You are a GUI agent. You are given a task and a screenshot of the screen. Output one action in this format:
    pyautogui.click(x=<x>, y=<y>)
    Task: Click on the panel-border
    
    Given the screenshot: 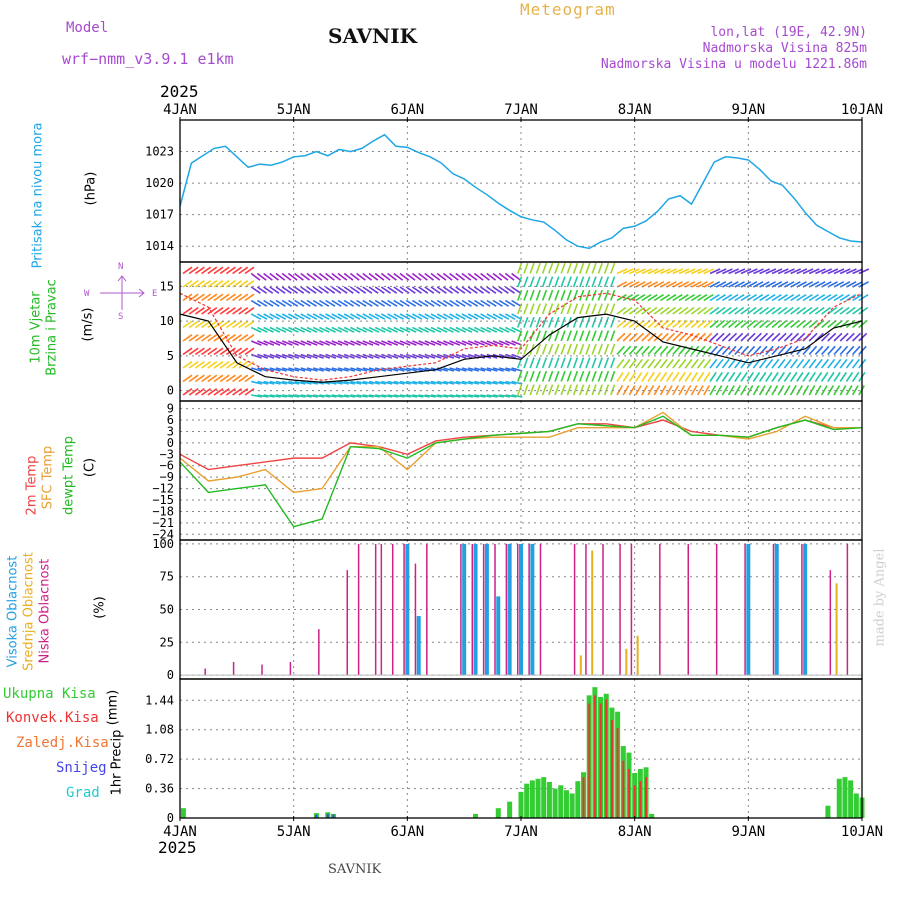 What is the action you would take?
    pyautogui.click(x=521, y=470)
    